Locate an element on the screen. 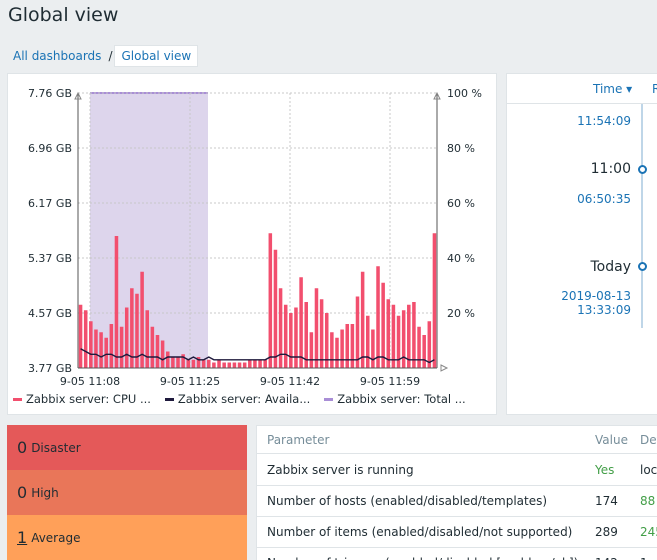 This screenshot has height=560, width=657. breadcrumb-global-view: Global view is located at coordinates (156, 56).